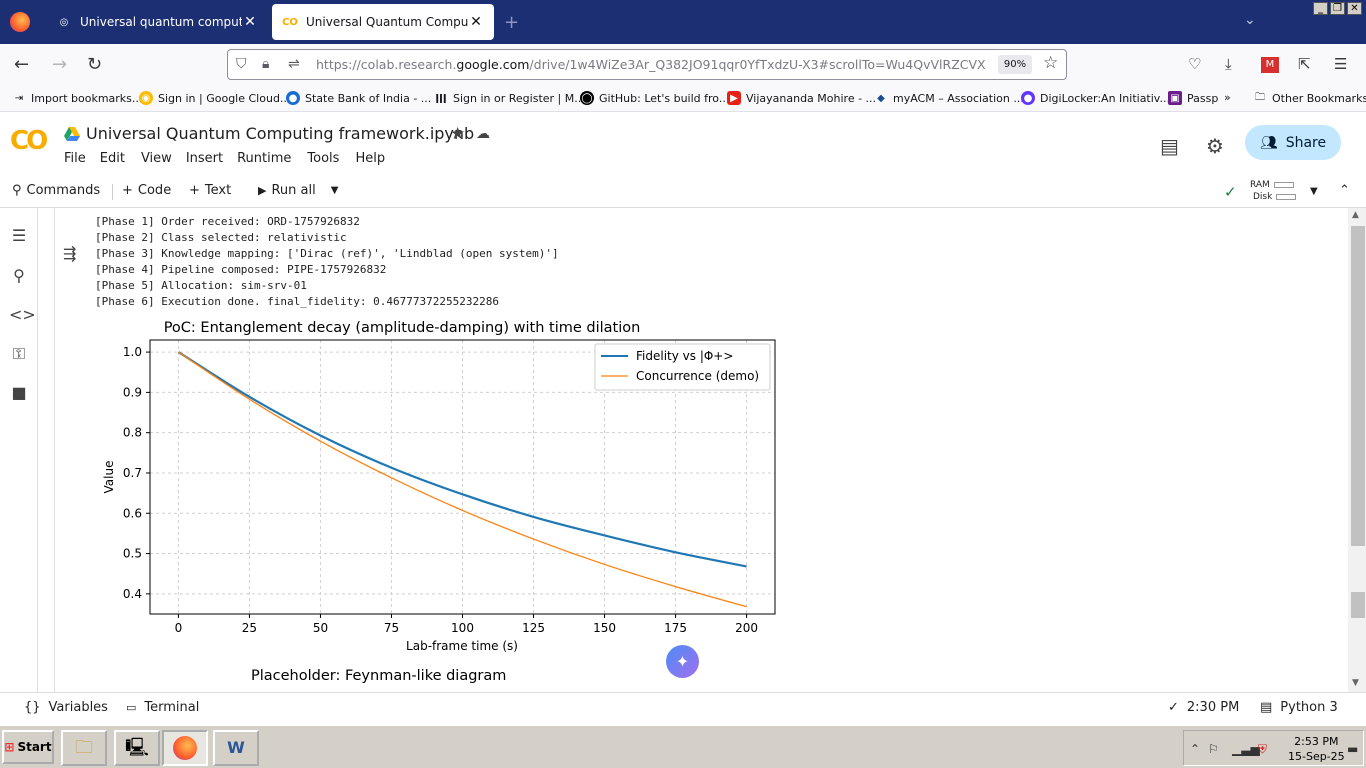 This screenshot has height=768, width=1366. I want to click on extension-icon: M, so click(1270, 65).